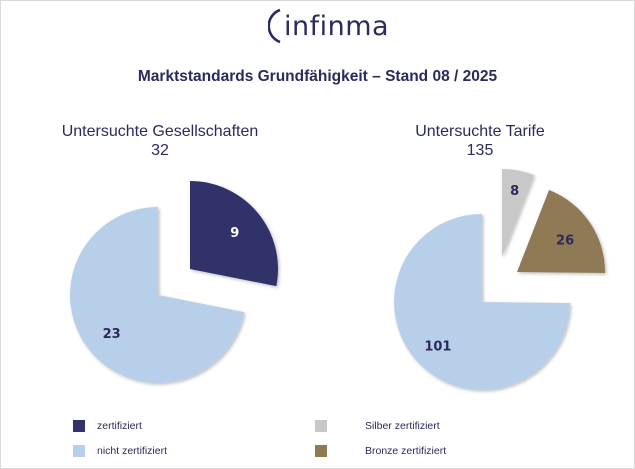 Image resolution: width=635 pixels, height=469 pixels. I want to click on pie-slice-label: 9, so click(234, 233).